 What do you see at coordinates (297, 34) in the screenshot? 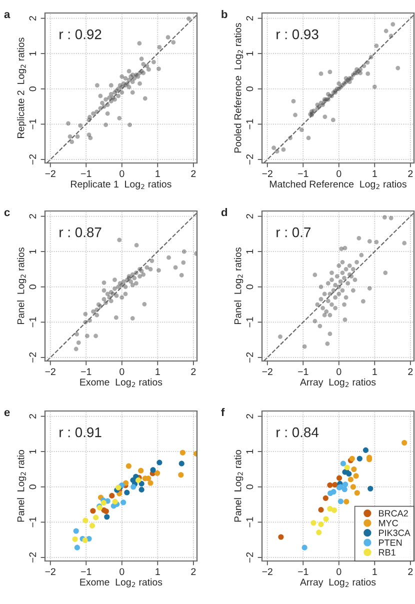
I see `annotation: r : 0.93` at bounding box center [297, 34].